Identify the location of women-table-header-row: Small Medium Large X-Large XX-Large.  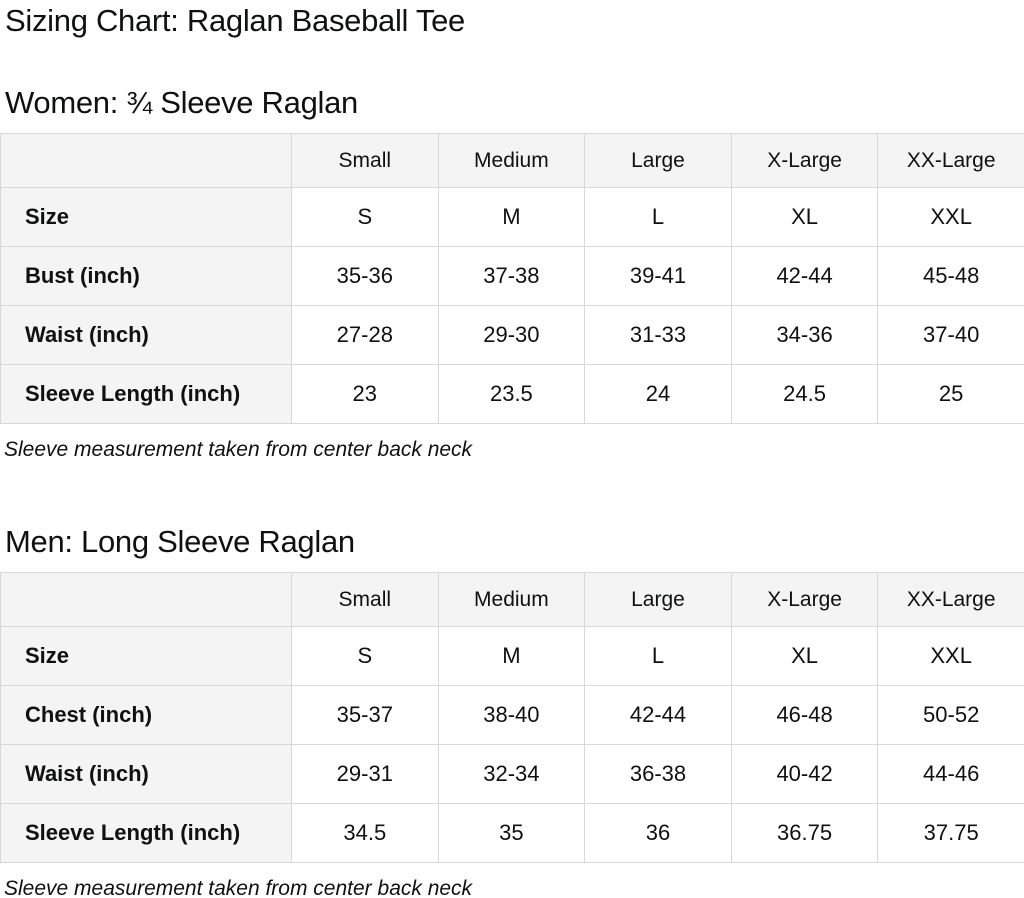
(512, 160).